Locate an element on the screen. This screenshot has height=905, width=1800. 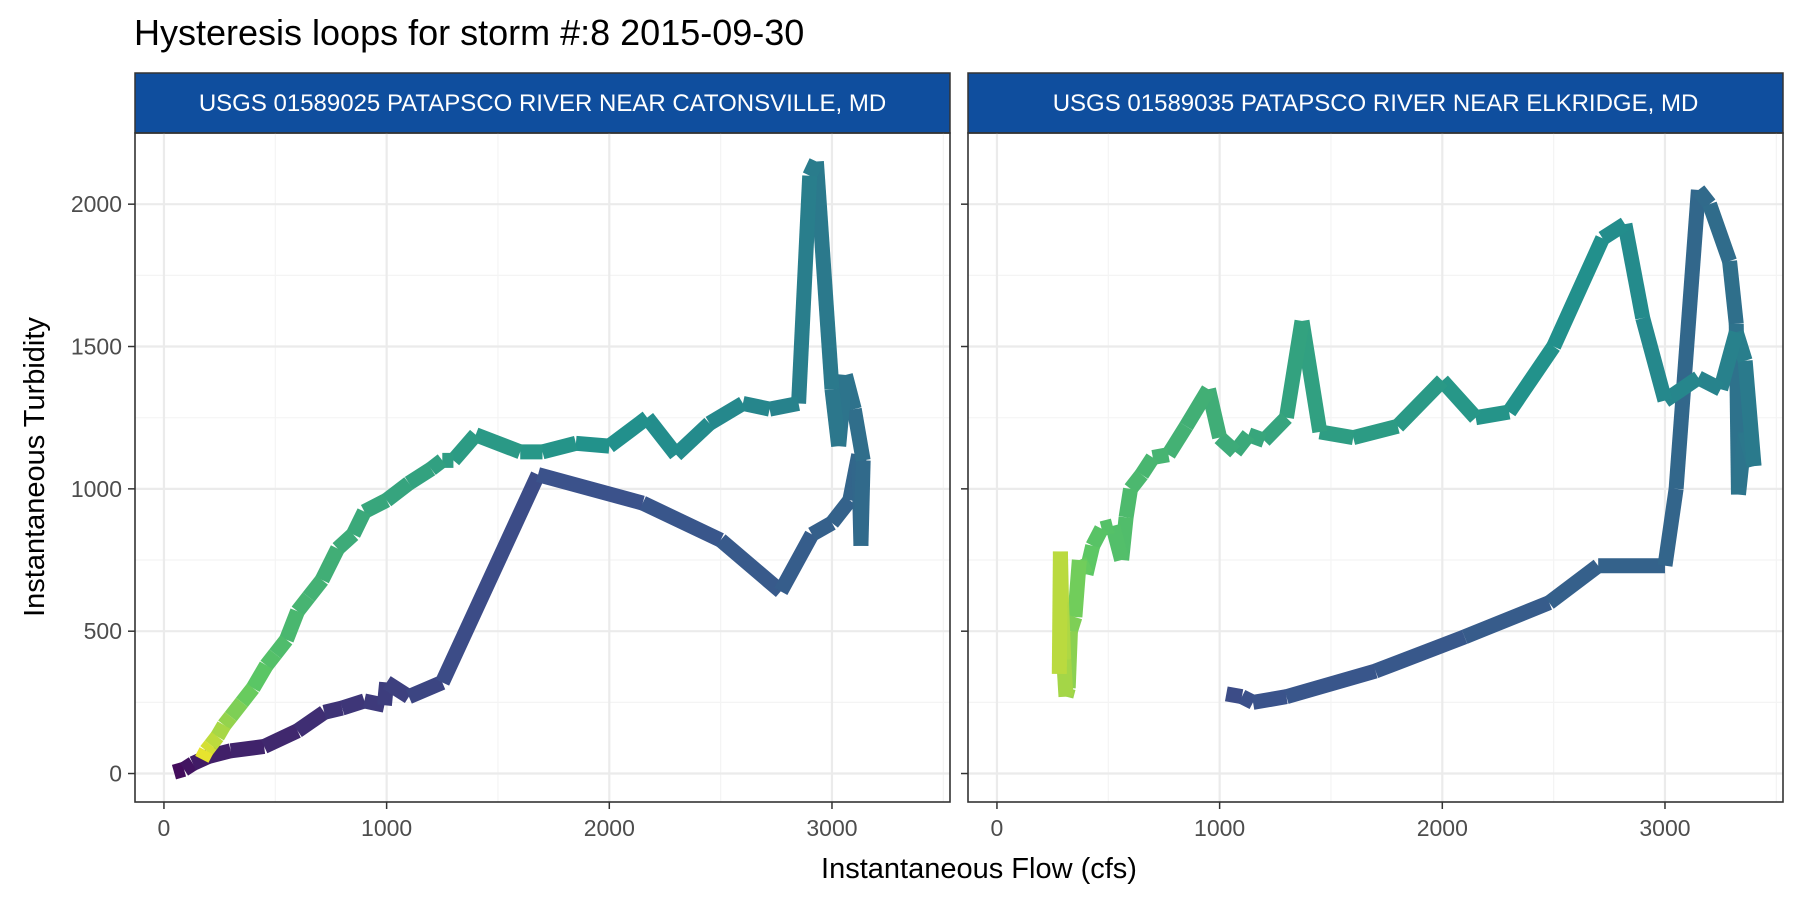
x-axis-title: Instantaneous Flow (cfs) is located at coordinates (979, 869).